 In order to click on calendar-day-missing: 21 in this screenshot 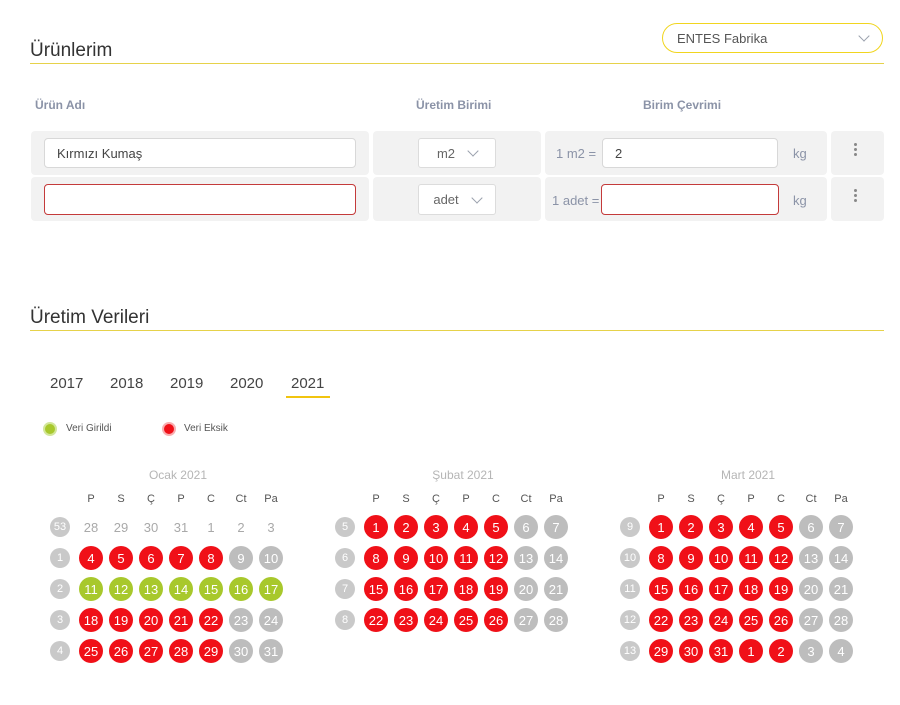, I will do `click(181, 620)`.